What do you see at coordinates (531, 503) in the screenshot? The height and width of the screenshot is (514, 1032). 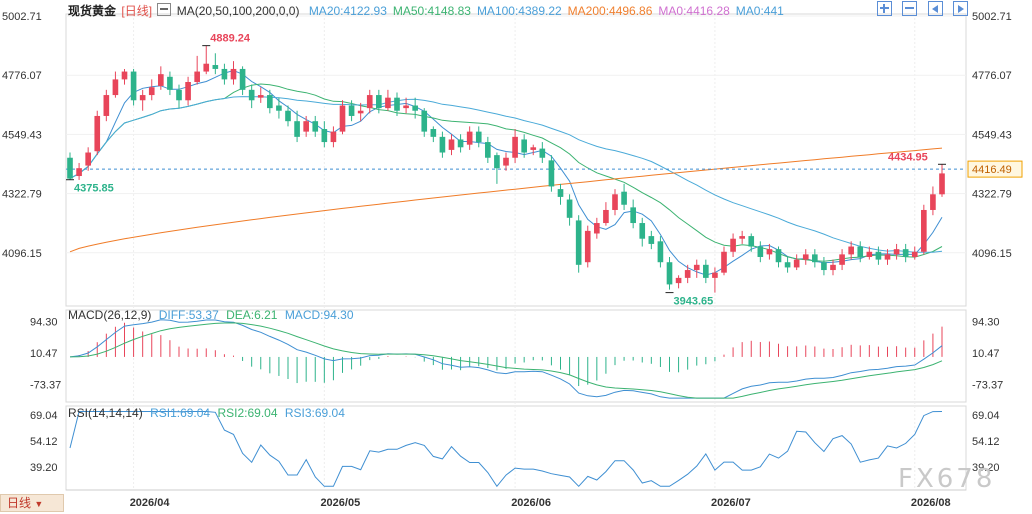 I see `x-tick-label: 2026/06` at bounding box center [531, 503].